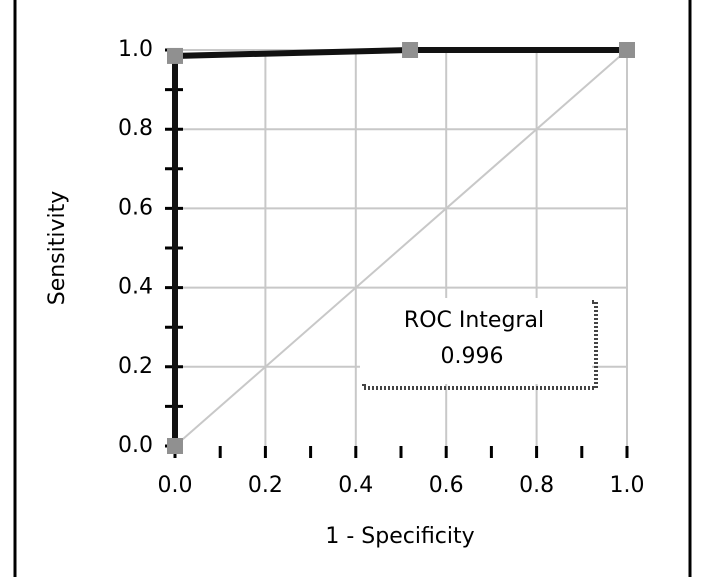 The image size is (703, 577). I want to click on x-tick-label: 1.0, so click(627, 485).